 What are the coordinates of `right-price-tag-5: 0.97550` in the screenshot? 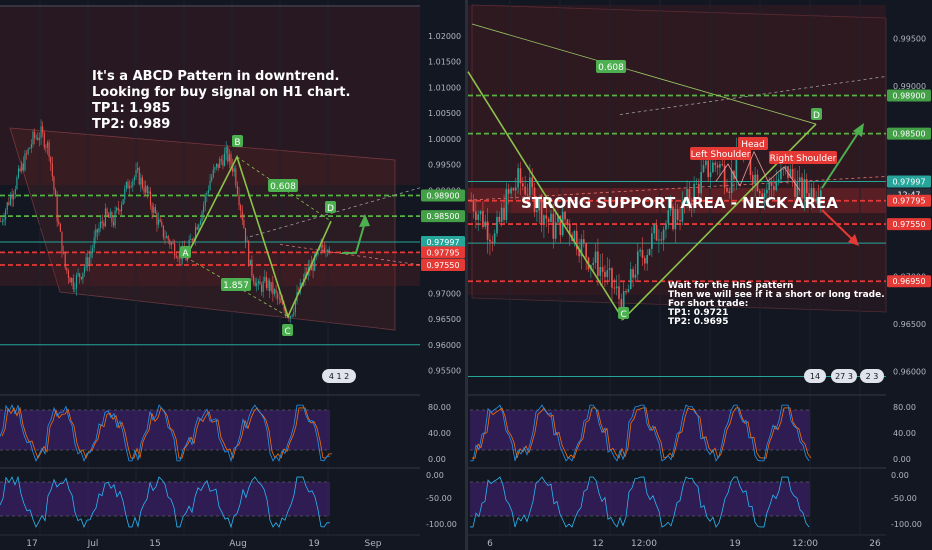 It's located at (909, 224).